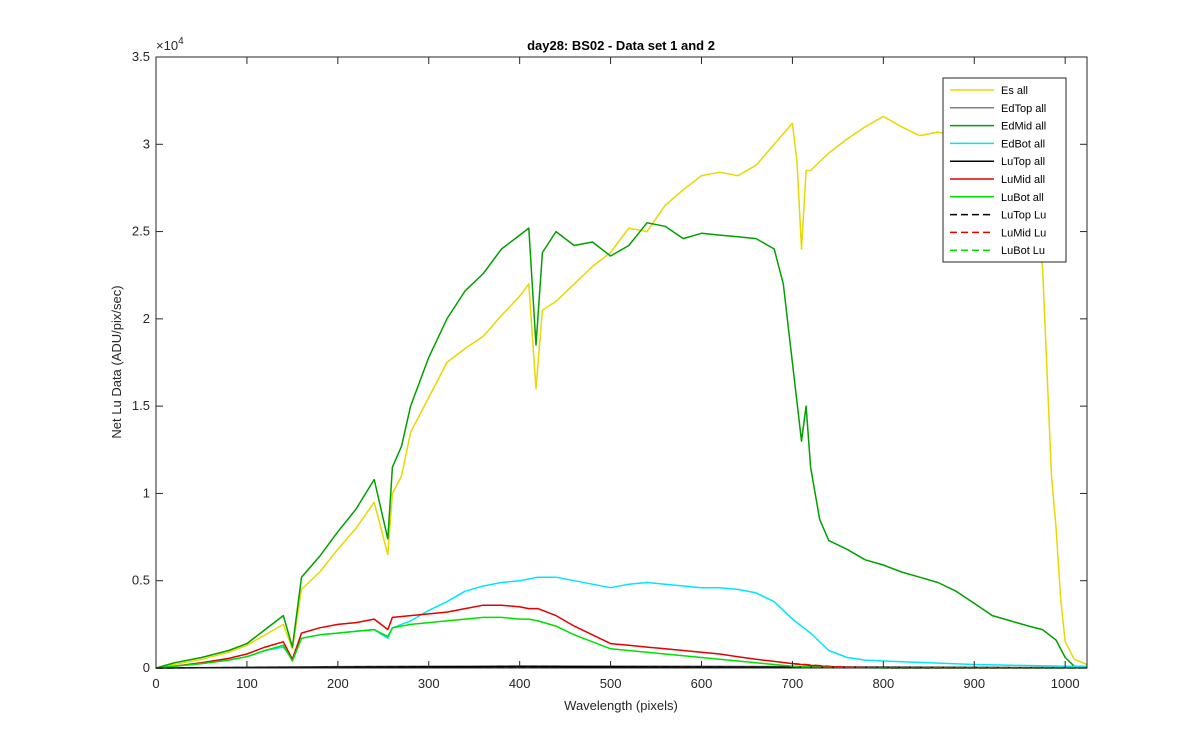 The image size is (1200, 750). What do you see at coordinates (146, 667) in the screenshot?
I see `y-tick-label: 0` at bounding box center [146, 667].